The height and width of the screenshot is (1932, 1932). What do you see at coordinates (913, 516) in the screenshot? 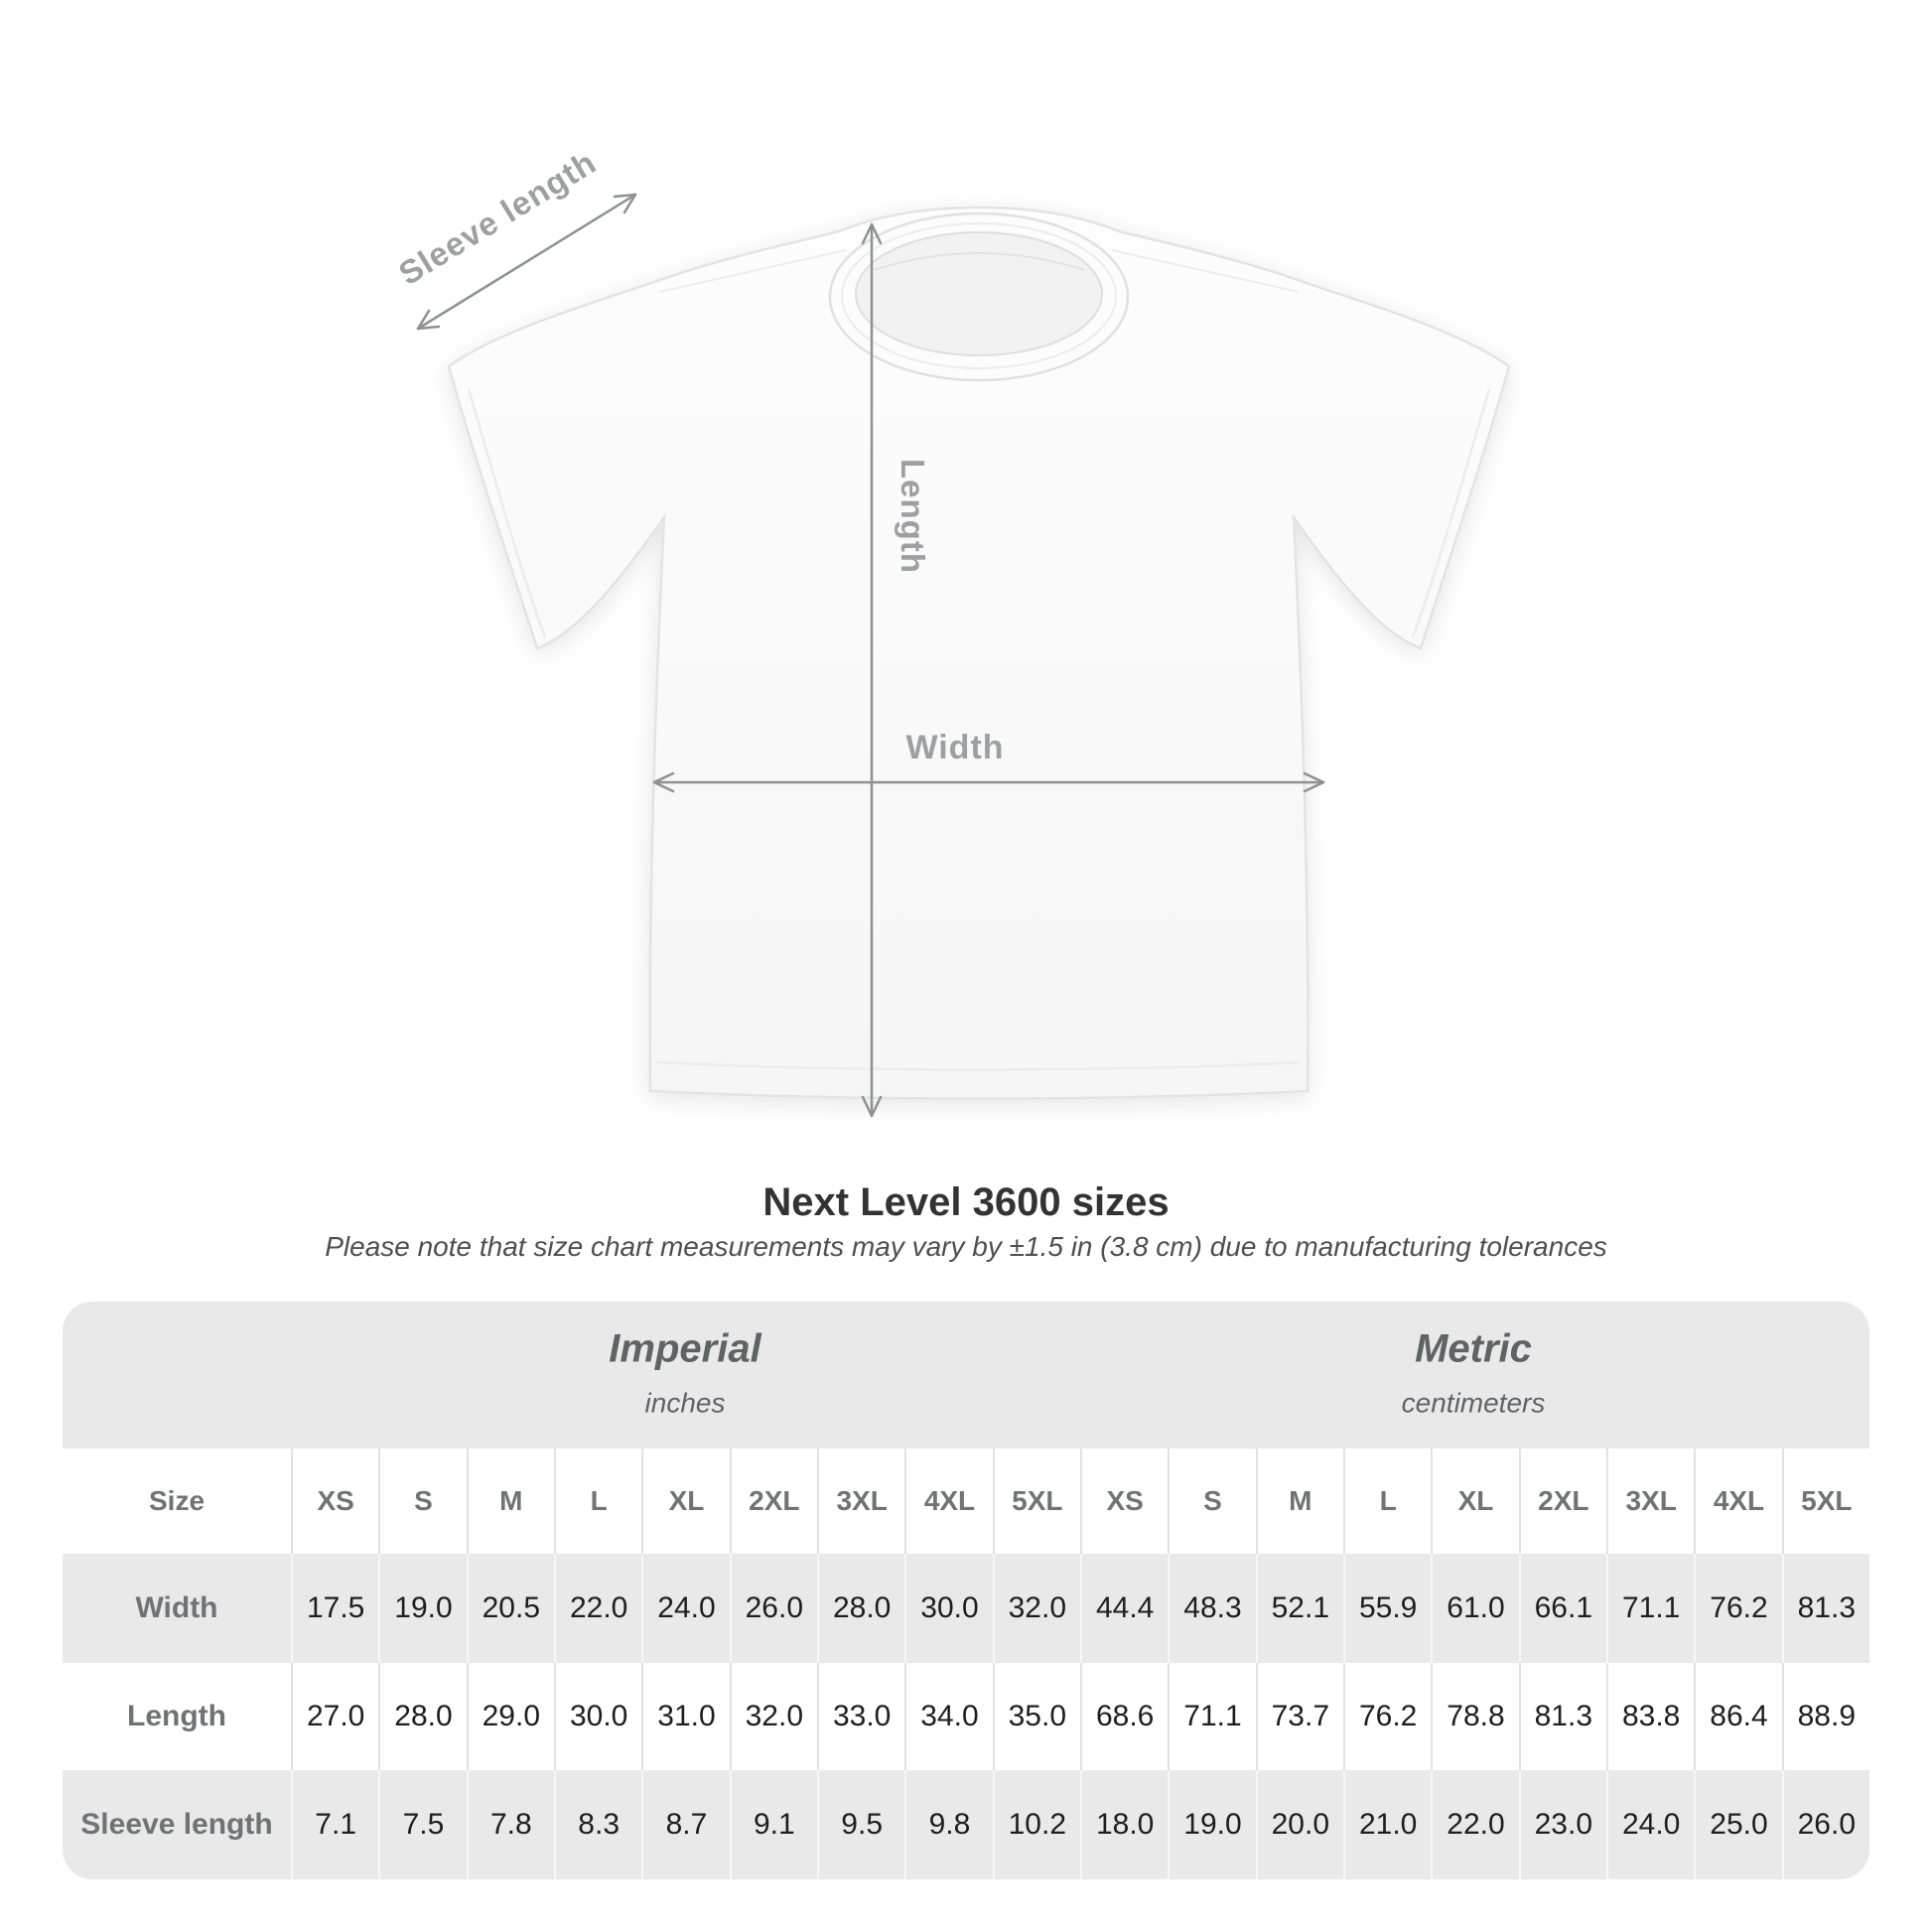
I see `length-label: Length` at bounding box center [913, 516].